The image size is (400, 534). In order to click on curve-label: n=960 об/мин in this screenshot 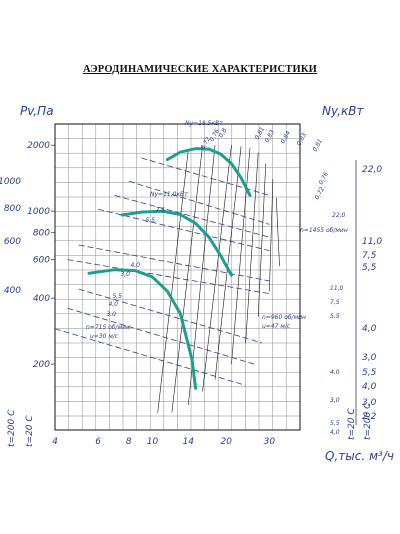, I will do `click(284, 317)`.